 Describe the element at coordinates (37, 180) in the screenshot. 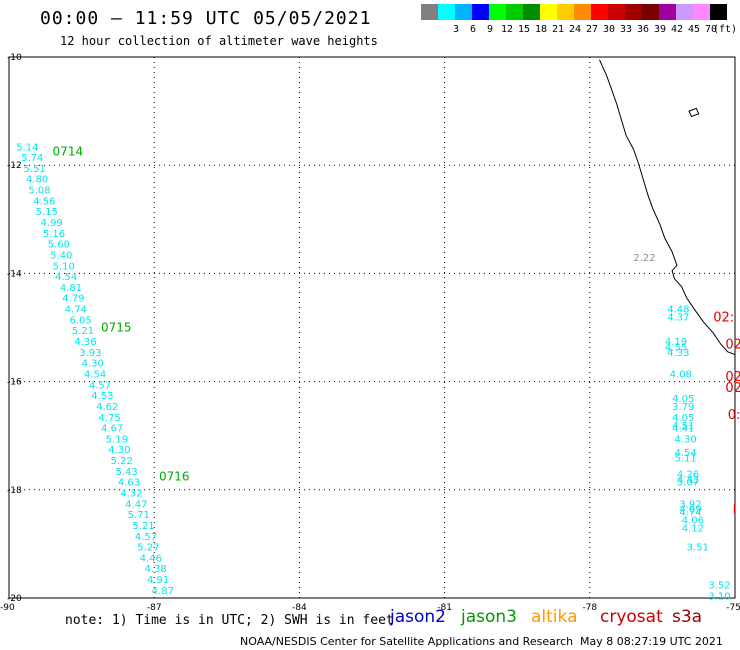

I see `wave-height-label: 4.80` at that location.